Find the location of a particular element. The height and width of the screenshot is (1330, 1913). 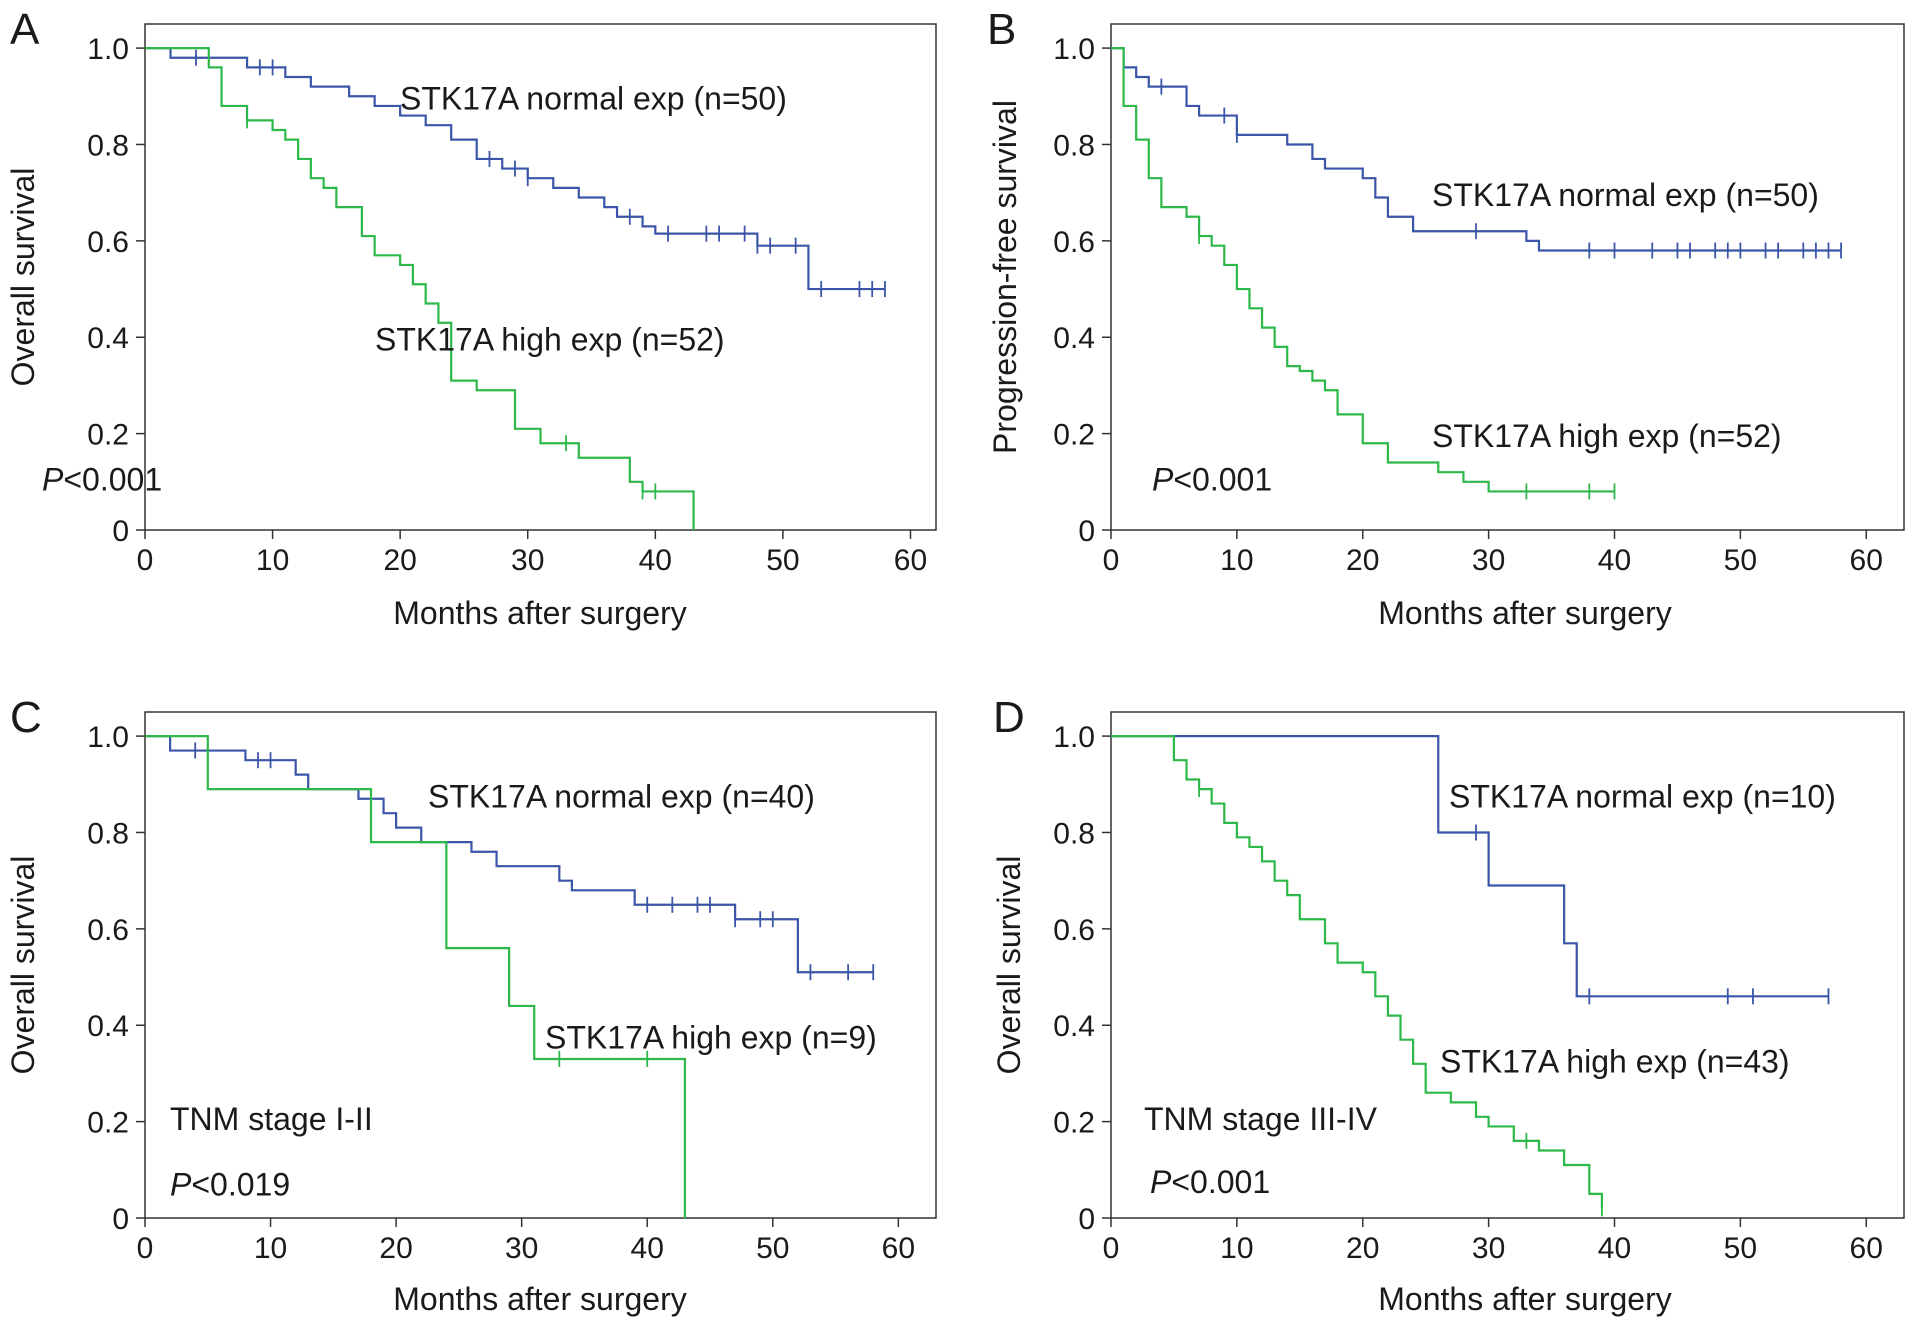

series-label-normal-exp: STK17A normal exp (n=40) is located at coordinates (621, 796).